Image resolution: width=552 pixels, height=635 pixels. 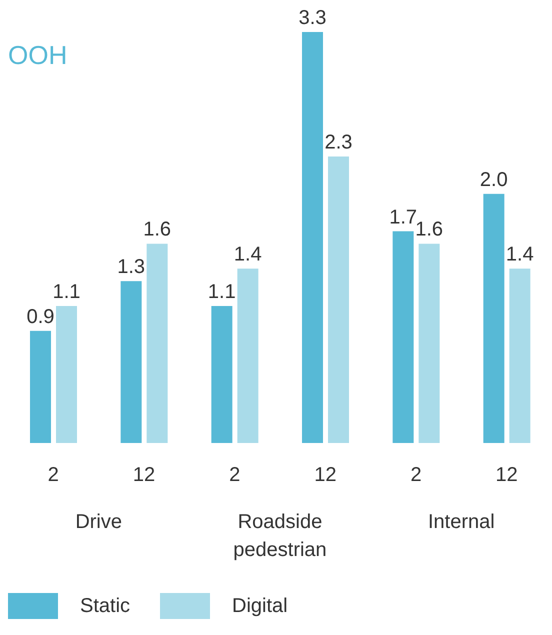 What do you see at coordinates (260, 606) in the screenshot?
I see `legend-label: Digital` at bounding box center [260, 606].